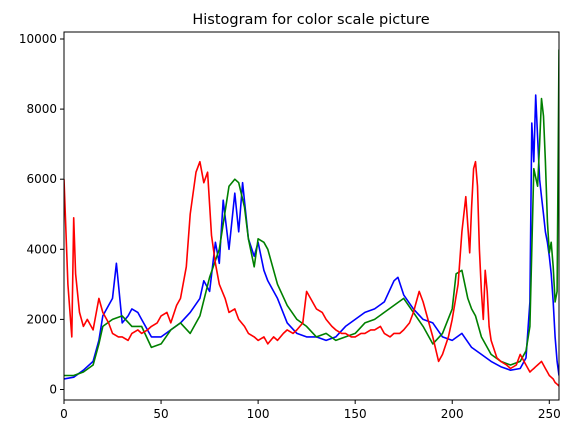  I want to click on x-tick-label: 0, so click(64, 414).